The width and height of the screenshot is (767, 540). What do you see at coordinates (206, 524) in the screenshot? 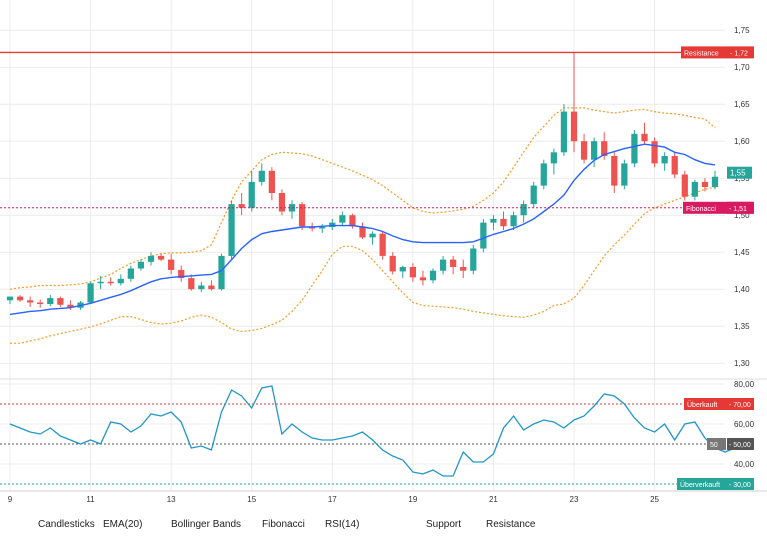
I see `legend-item-bollinger: Bollinger Bands` at bounding box center [206, 524].